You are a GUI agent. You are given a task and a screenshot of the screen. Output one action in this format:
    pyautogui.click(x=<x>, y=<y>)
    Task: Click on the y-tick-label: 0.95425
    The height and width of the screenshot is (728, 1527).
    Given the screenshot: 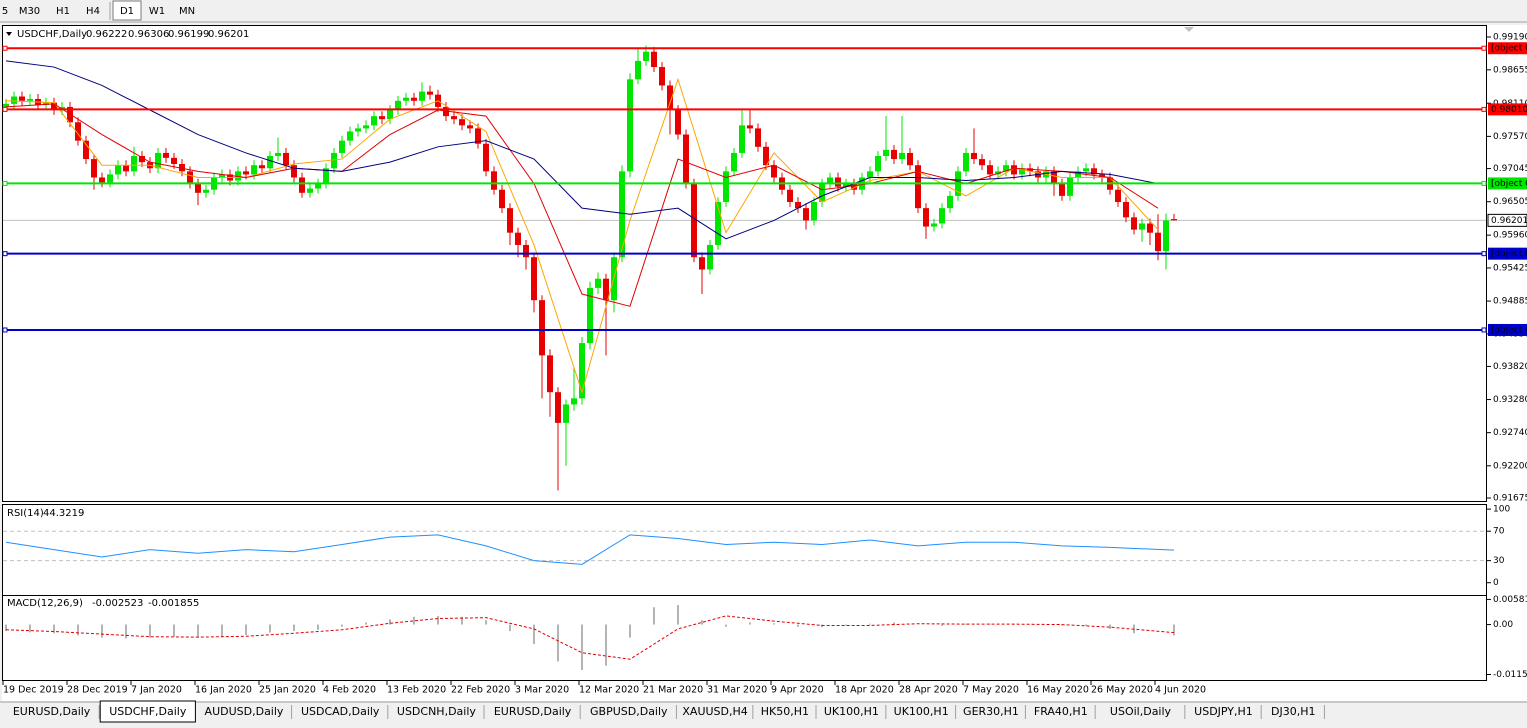 What is the action you would take?
    pyautogui.click(x=1510, y=268)
    